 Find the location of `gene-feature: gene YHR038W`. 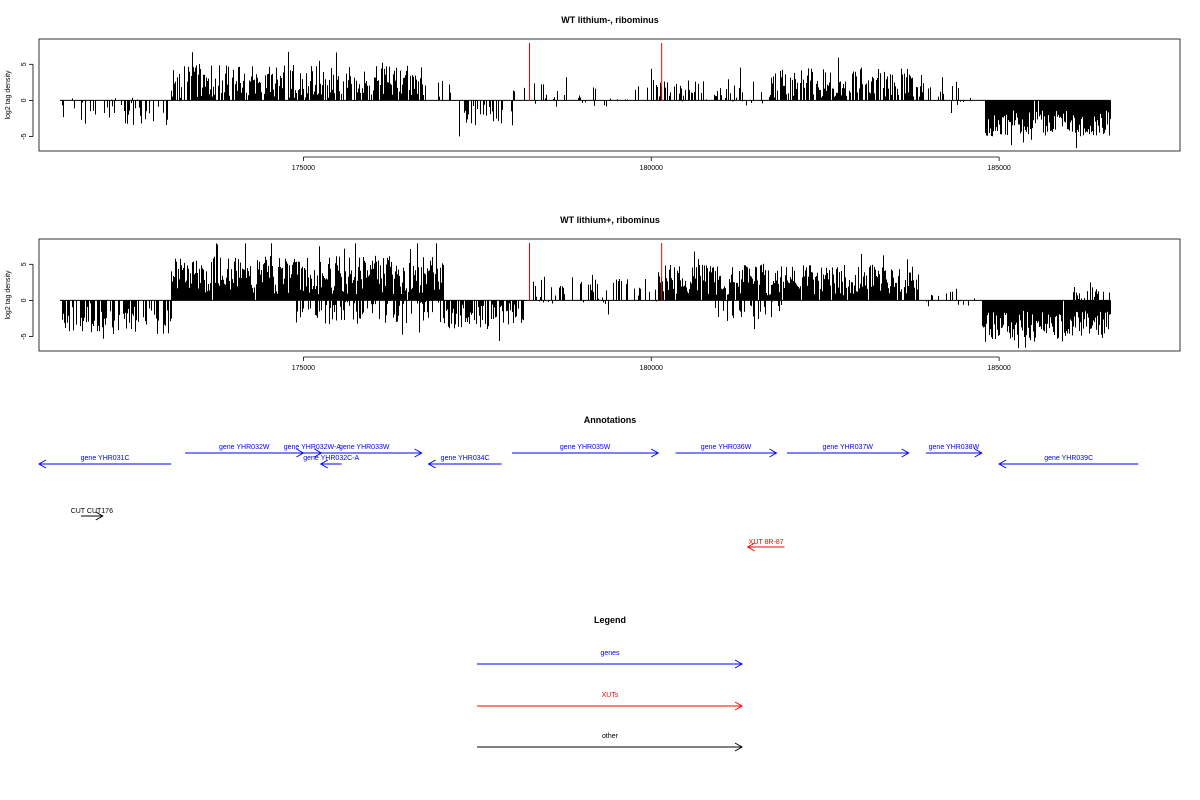

gene-feature: gene YHR038W is located at coordinates (954, 451).